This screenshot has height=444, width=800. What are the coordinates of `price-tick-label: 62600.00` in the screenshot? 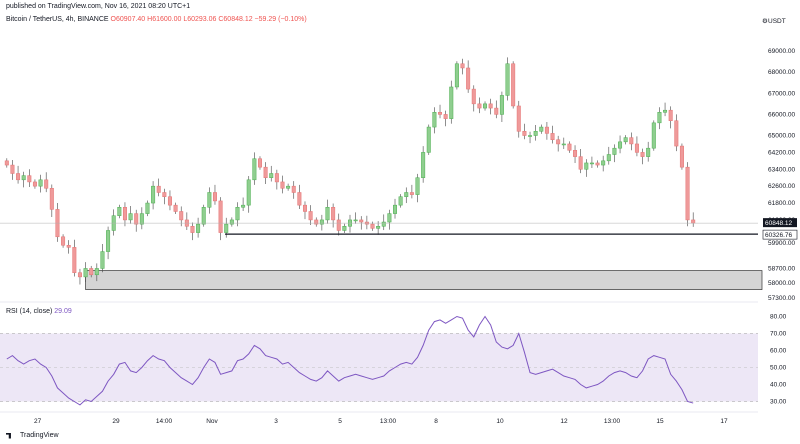 It's located at (781, 186).